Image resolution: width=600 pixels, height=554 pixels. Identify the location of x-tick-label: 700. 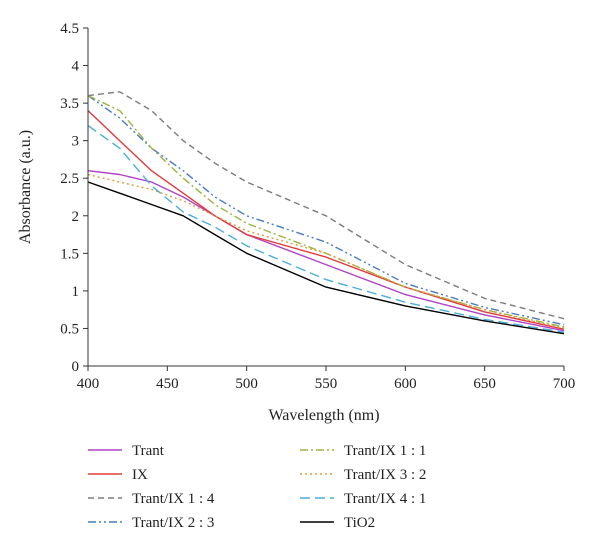
(564, 384).